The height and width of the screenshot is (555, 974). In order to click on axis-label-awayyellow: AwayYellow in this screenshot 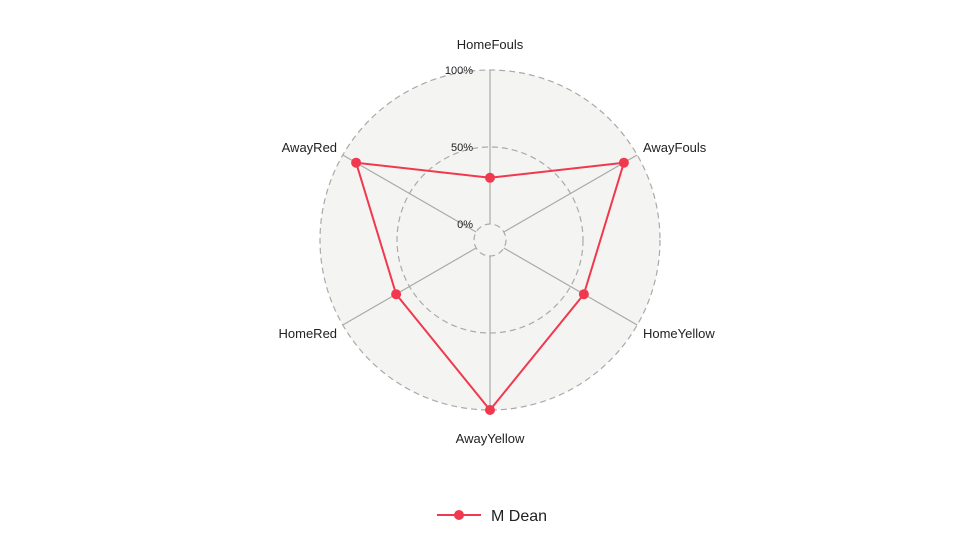, I will do `click(490, 438)`.